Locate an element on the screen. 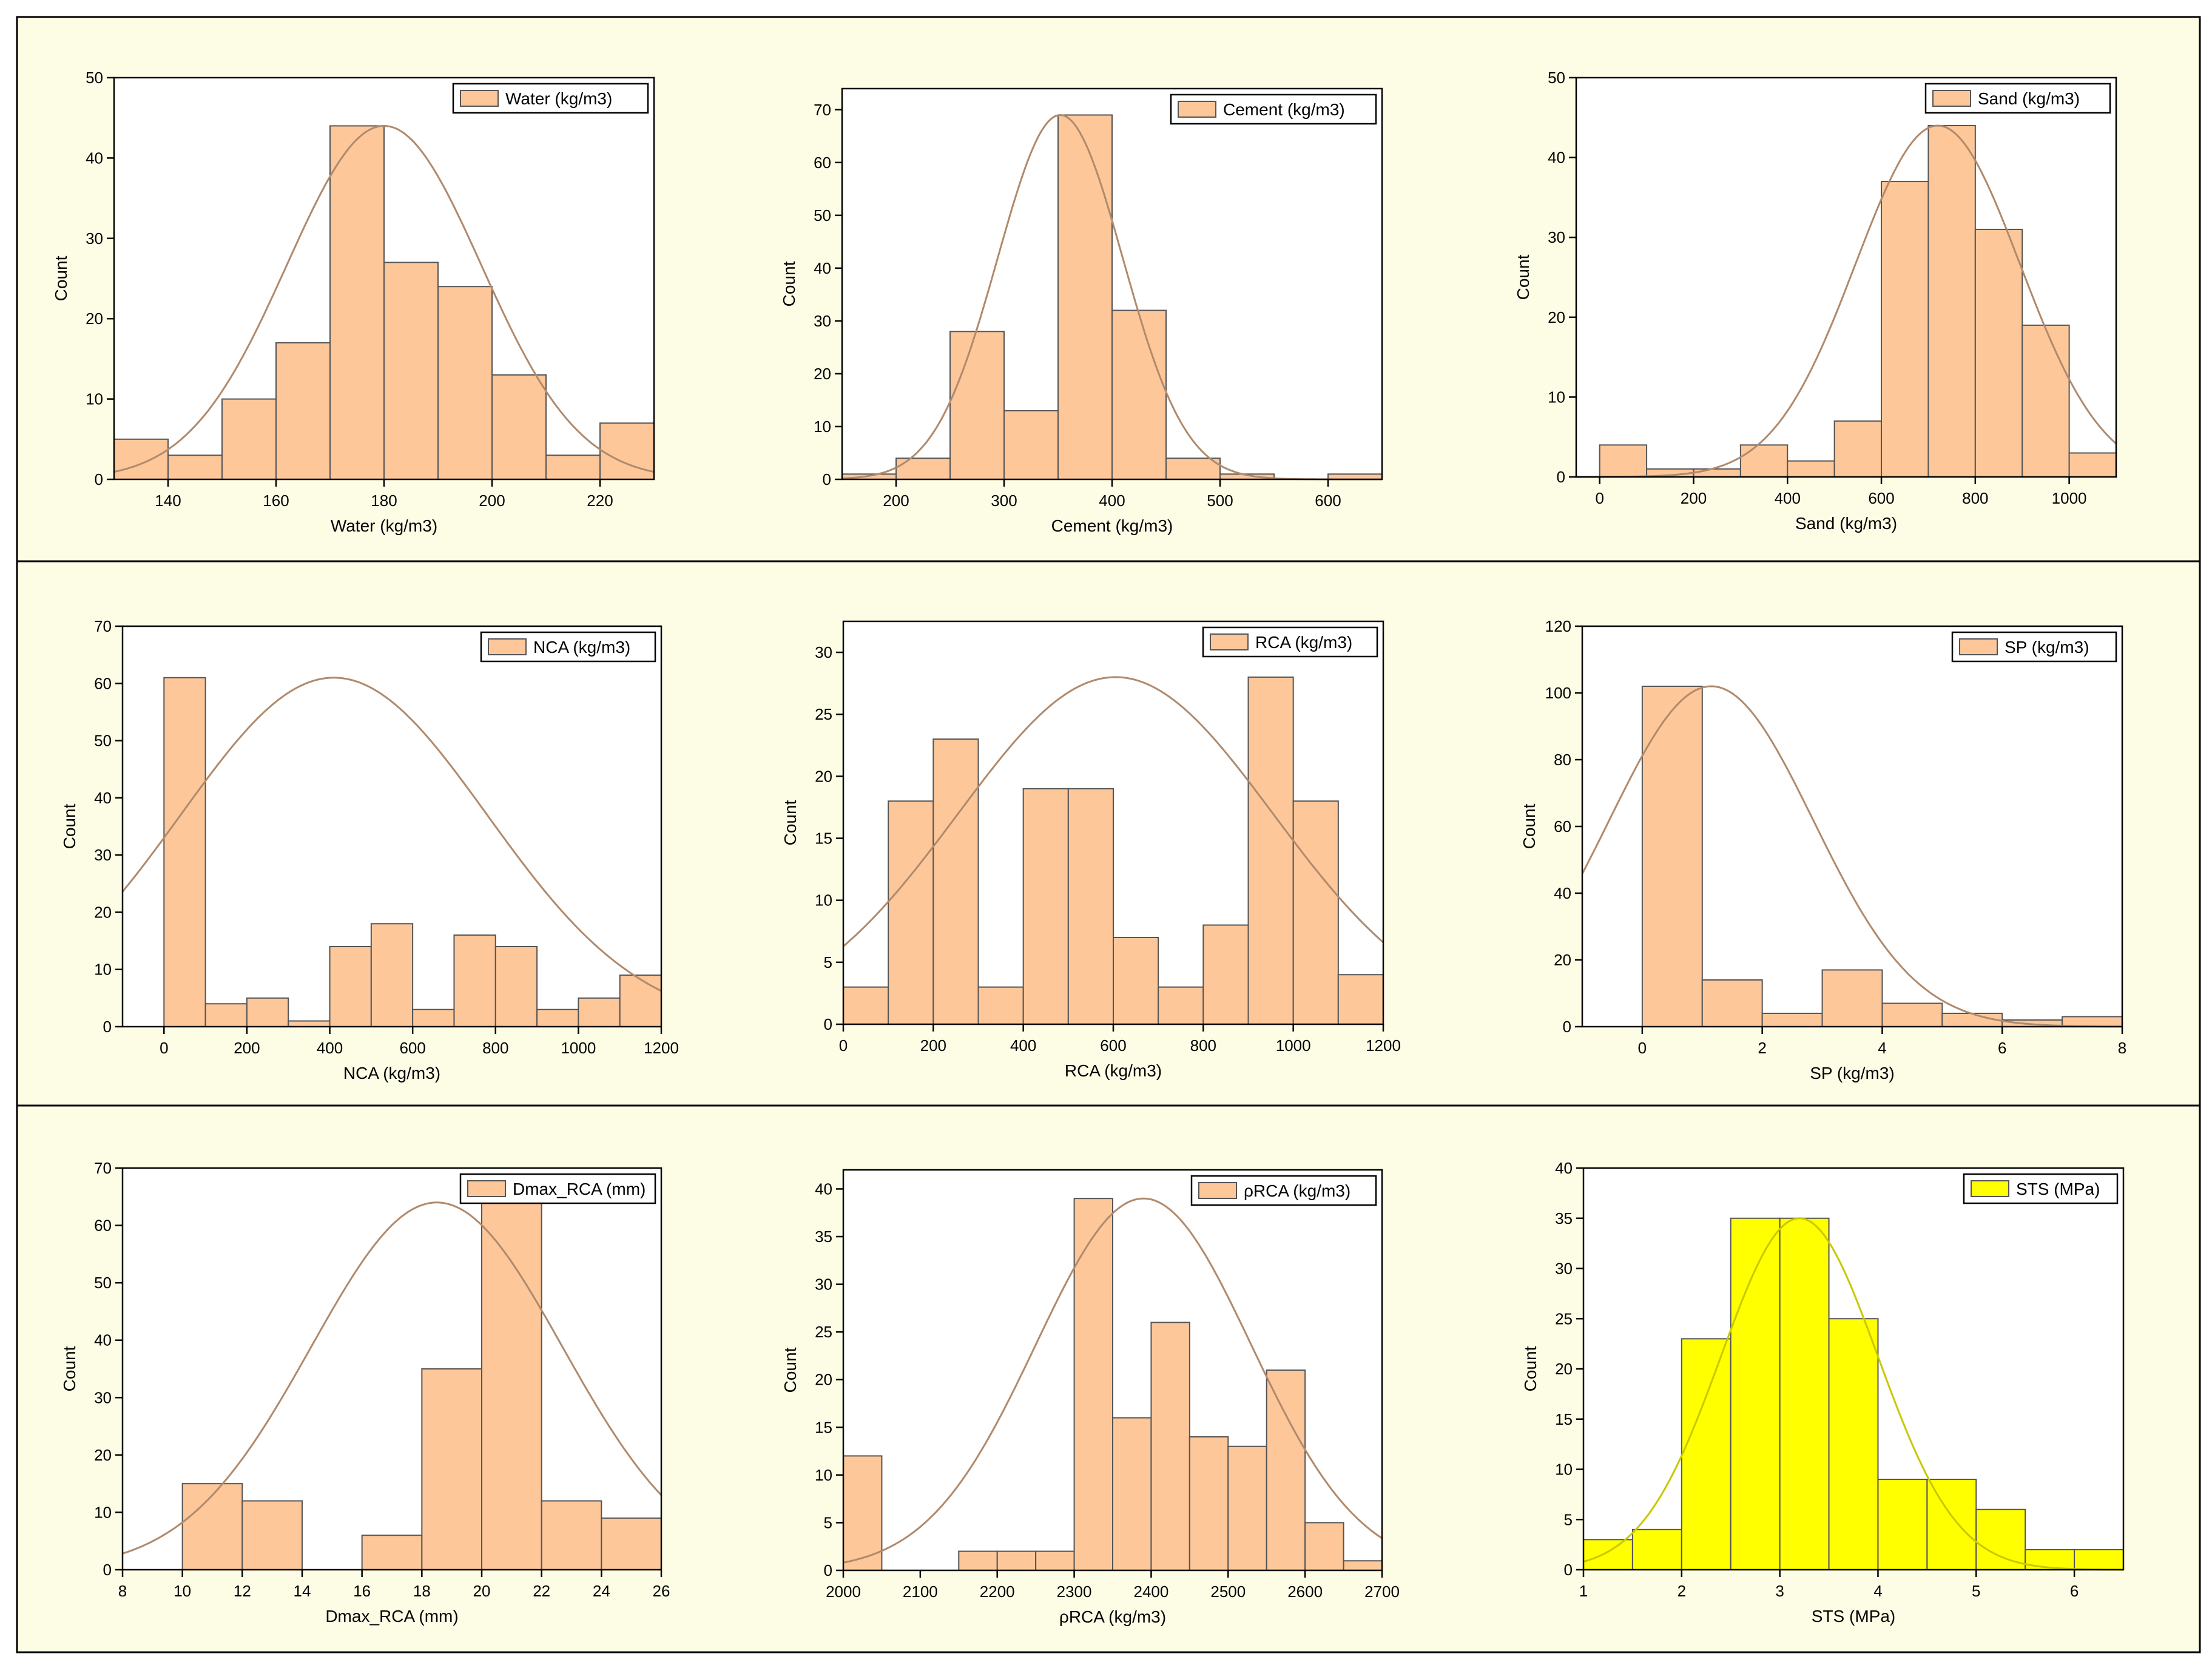 This screenshot has width=2212, height=1665. y-axis-label: Count is located at coordinates (1530, 1368).